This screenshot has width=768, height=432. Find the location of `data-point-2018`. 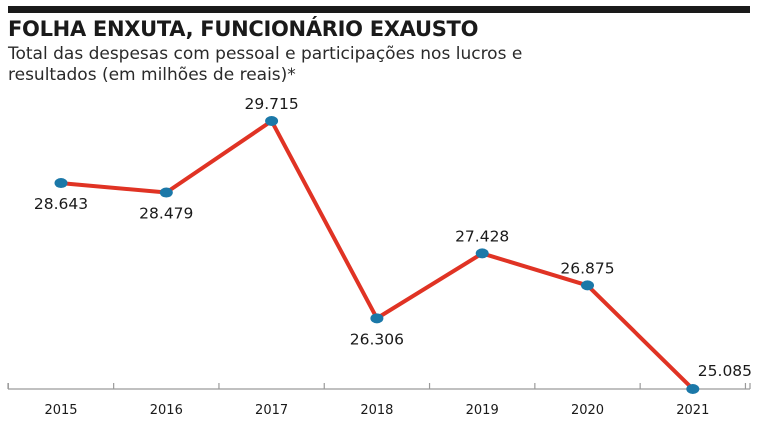

data-point-2018 is located at coordinates (377, 318).